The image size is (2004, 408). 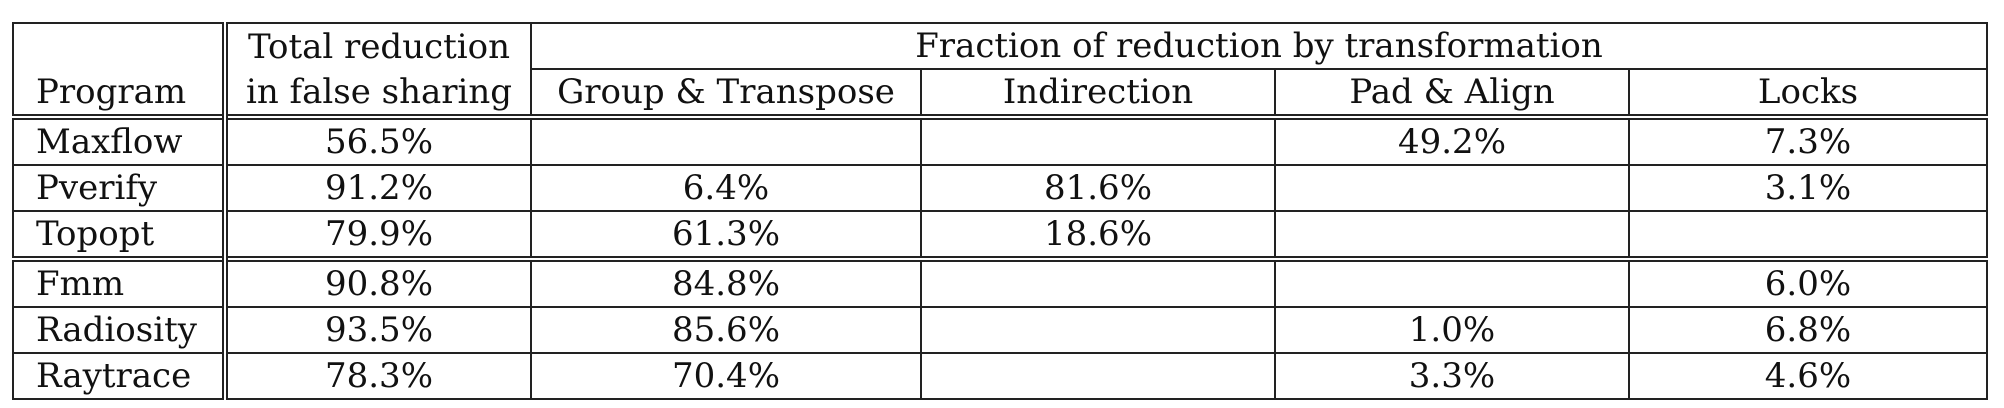 I want to click on header-total-line2: in false sharing, so click(x=378, y=93).